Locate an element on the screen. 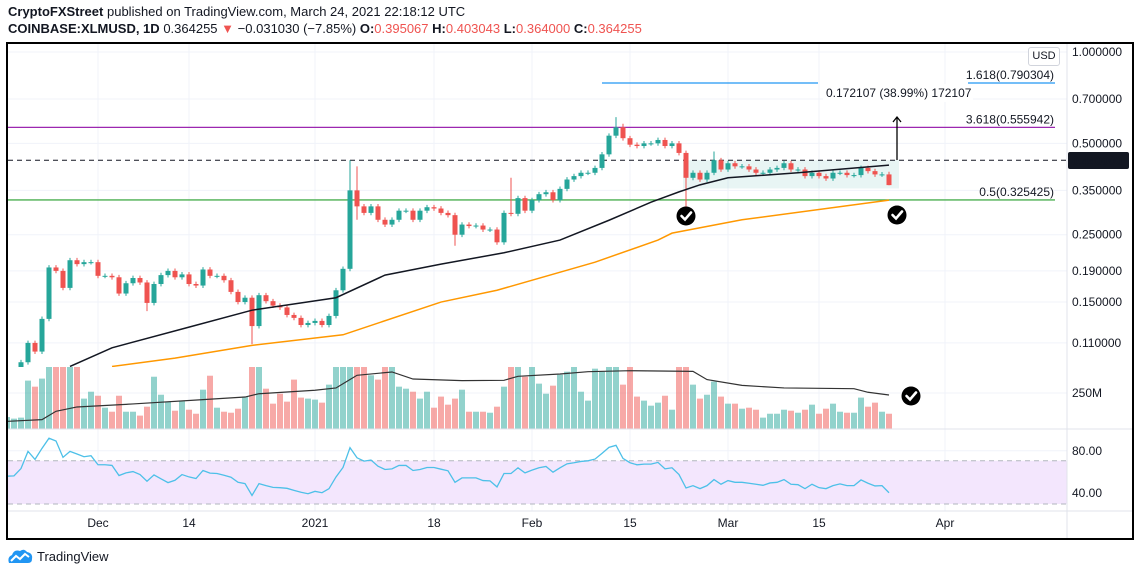  fib-1618-label: 1.618(0.790304) is located at coordinates (1010, 75).